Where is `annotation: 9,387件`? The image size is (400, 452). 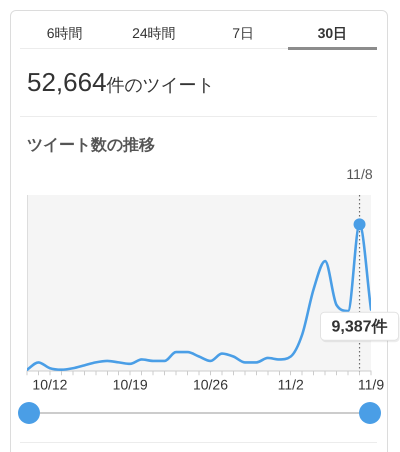 annotation: 9,387件 is located at coordinates (360, 327).